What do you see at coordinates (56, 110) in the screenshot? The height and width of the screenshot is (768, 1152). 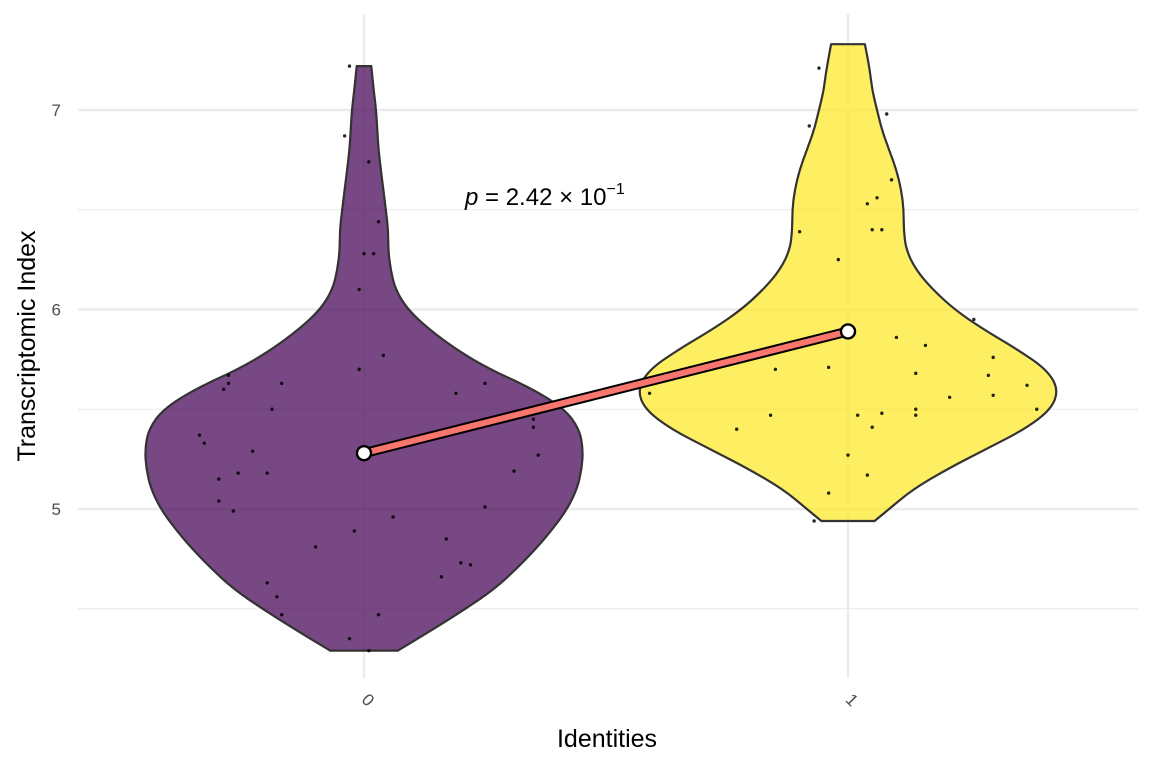 I see `y-tick-label: 7` at bounding box center [56, 110].